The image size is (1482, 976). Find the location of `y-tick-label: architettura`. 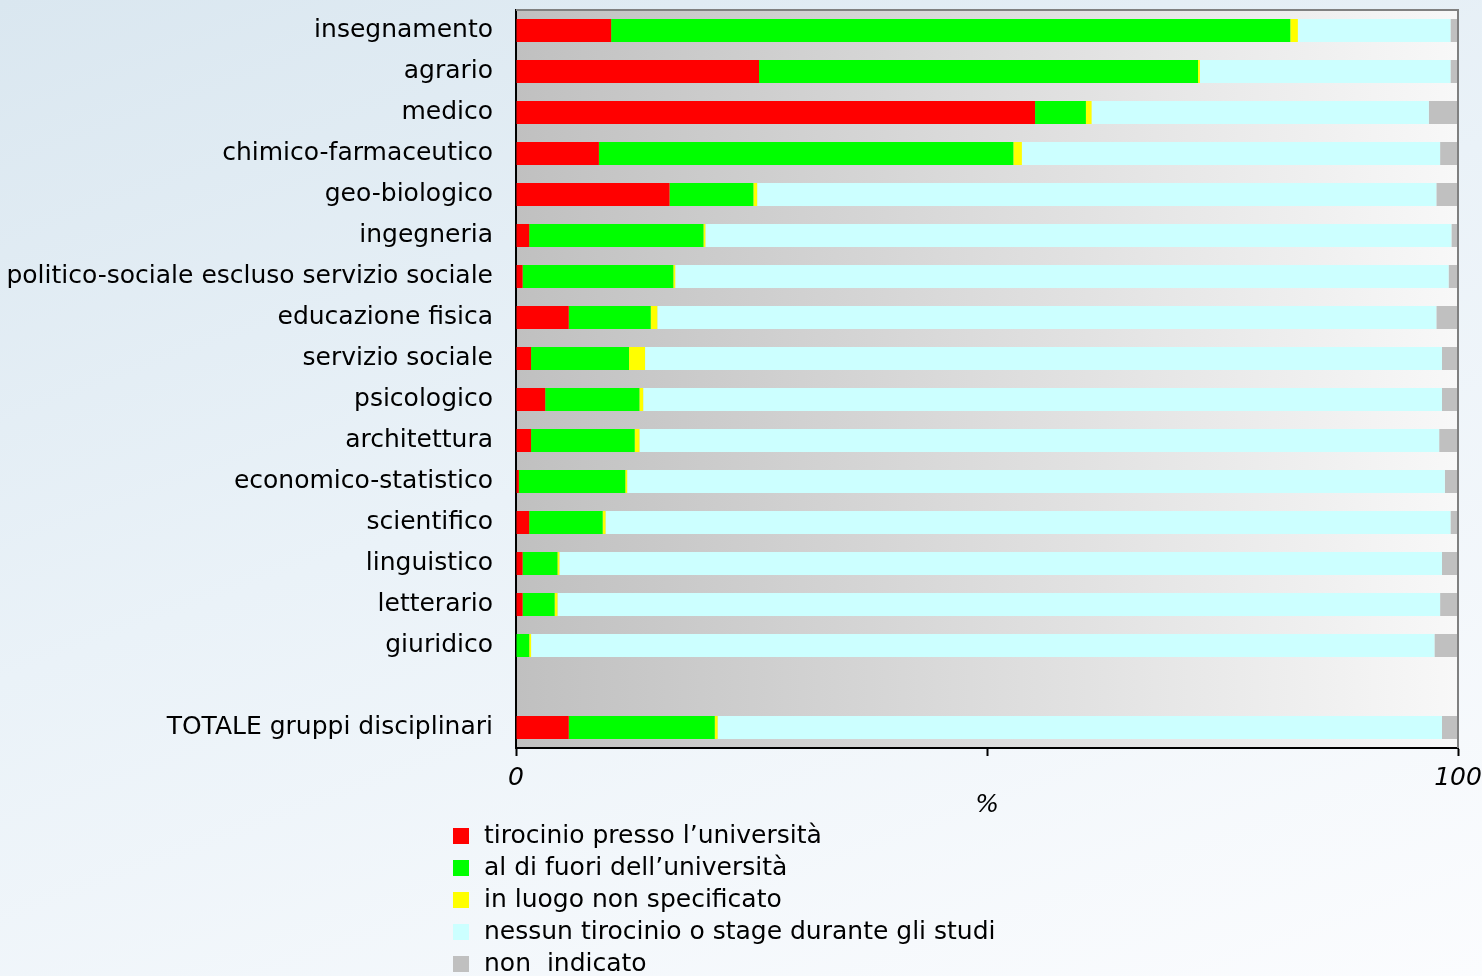

y-tick-label: architettura is located at coordinates (419, 438).